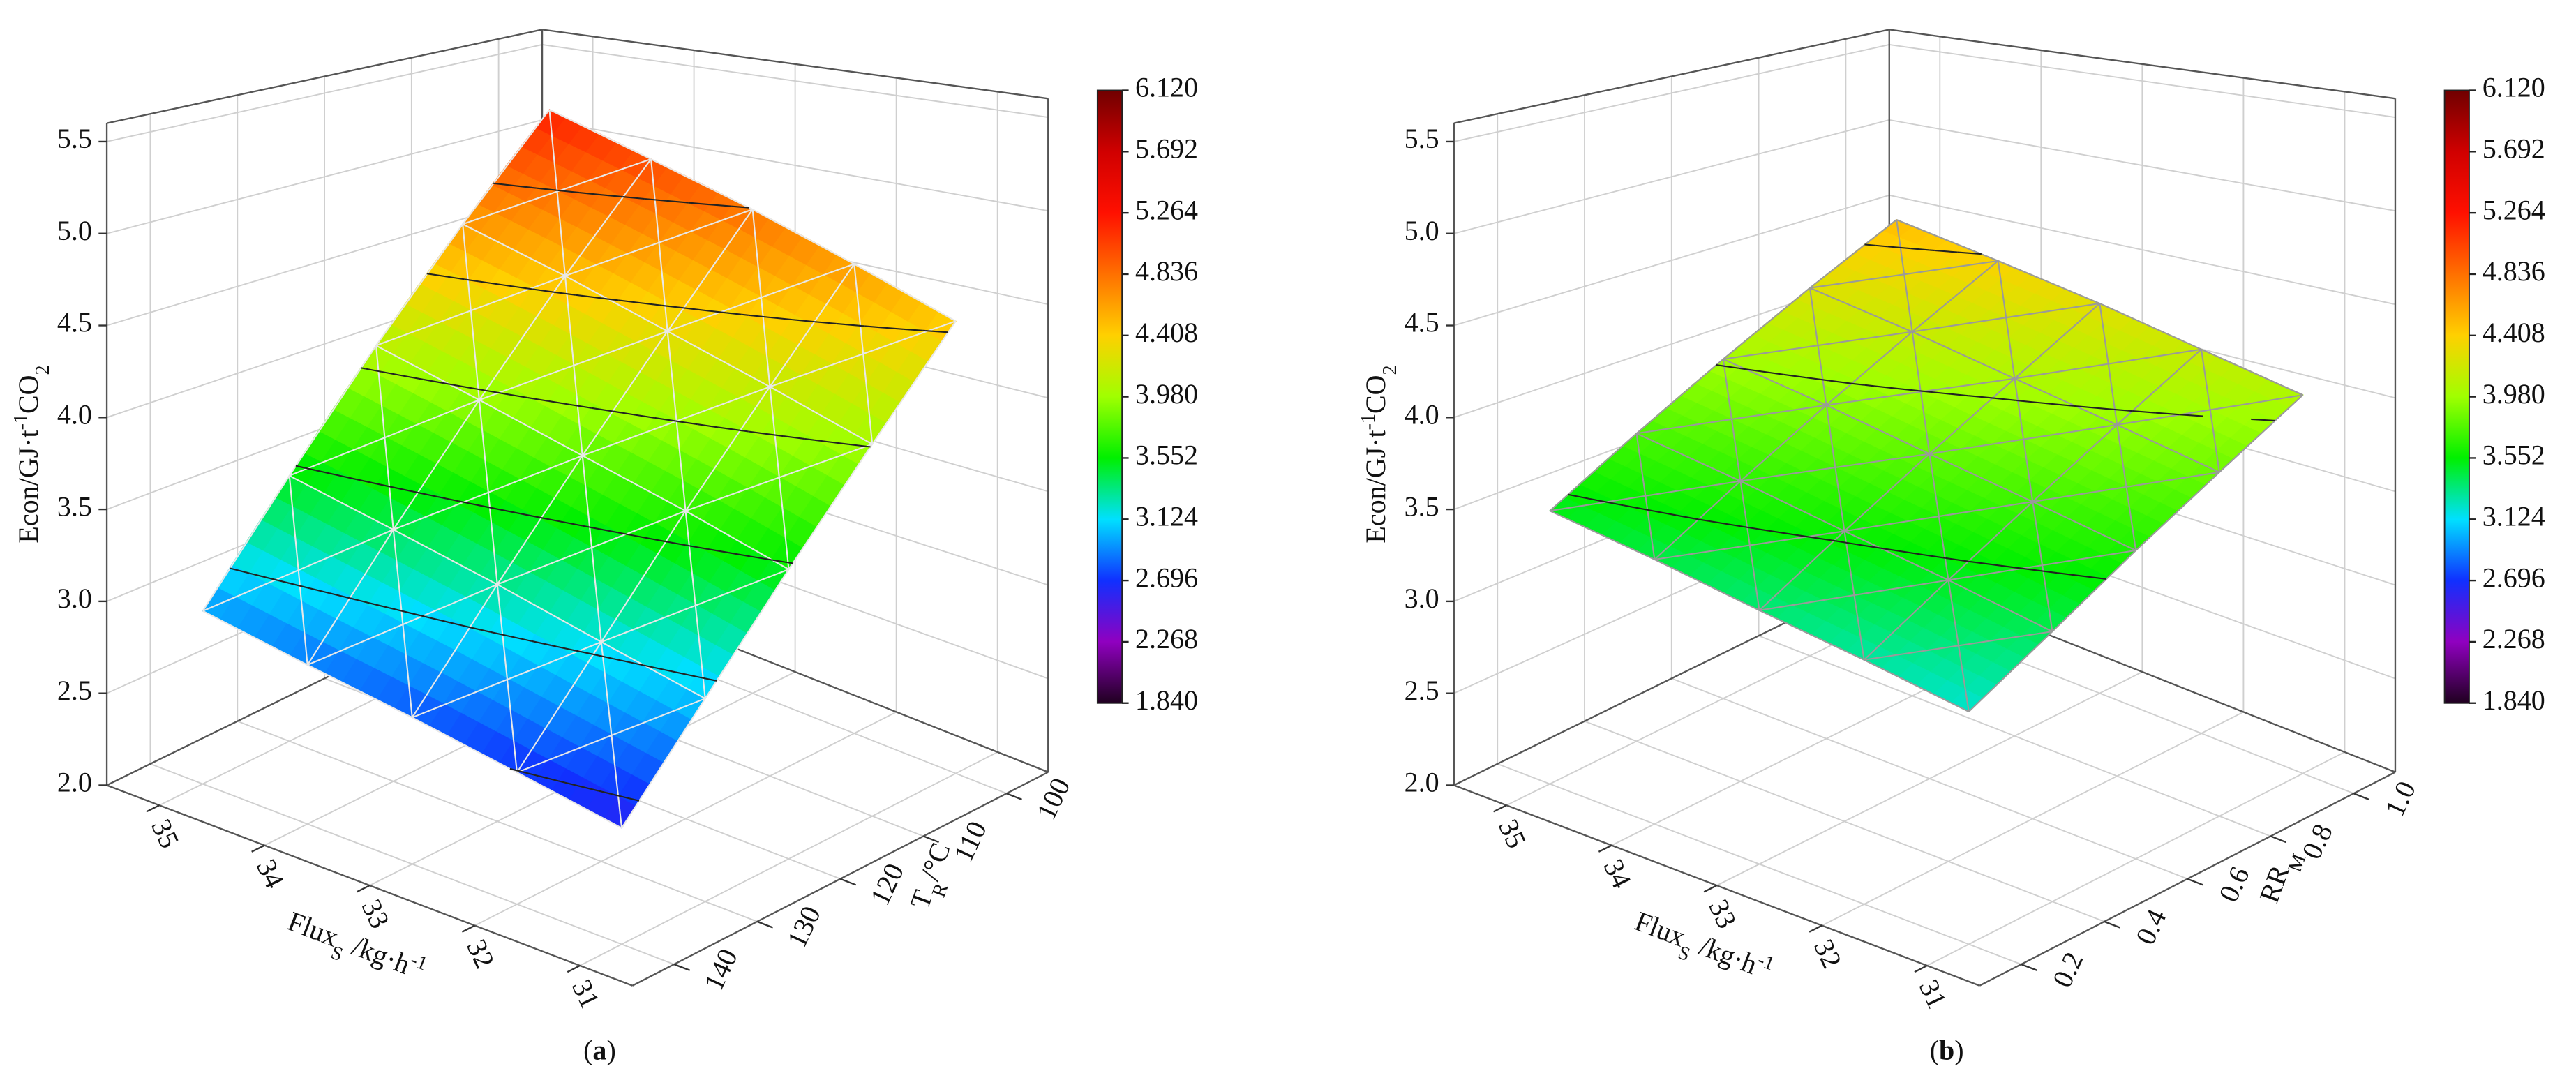  What do you see at coordinates (74, 138) in the screenshot?
I see `z-tick-label: 5.5` at bounding box center [74, 138].